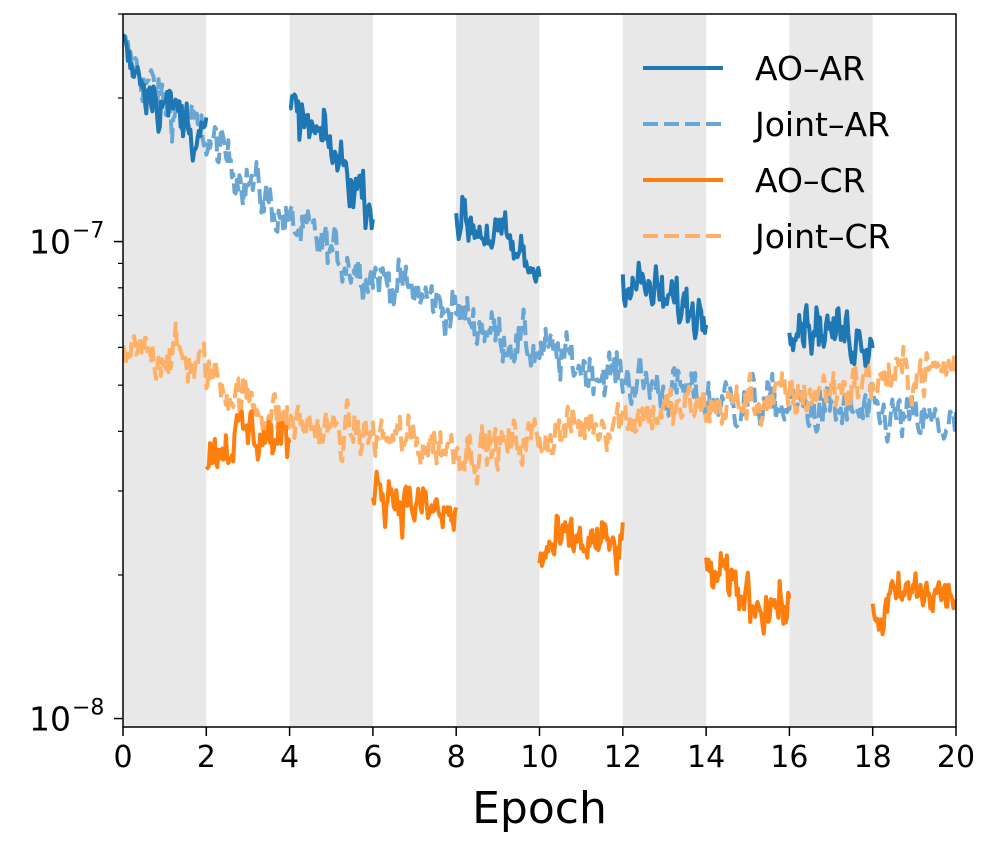  Describe the element at coordinates (539, 757) in the screenshot. I see `x-tick-label-5: 10` at that location.